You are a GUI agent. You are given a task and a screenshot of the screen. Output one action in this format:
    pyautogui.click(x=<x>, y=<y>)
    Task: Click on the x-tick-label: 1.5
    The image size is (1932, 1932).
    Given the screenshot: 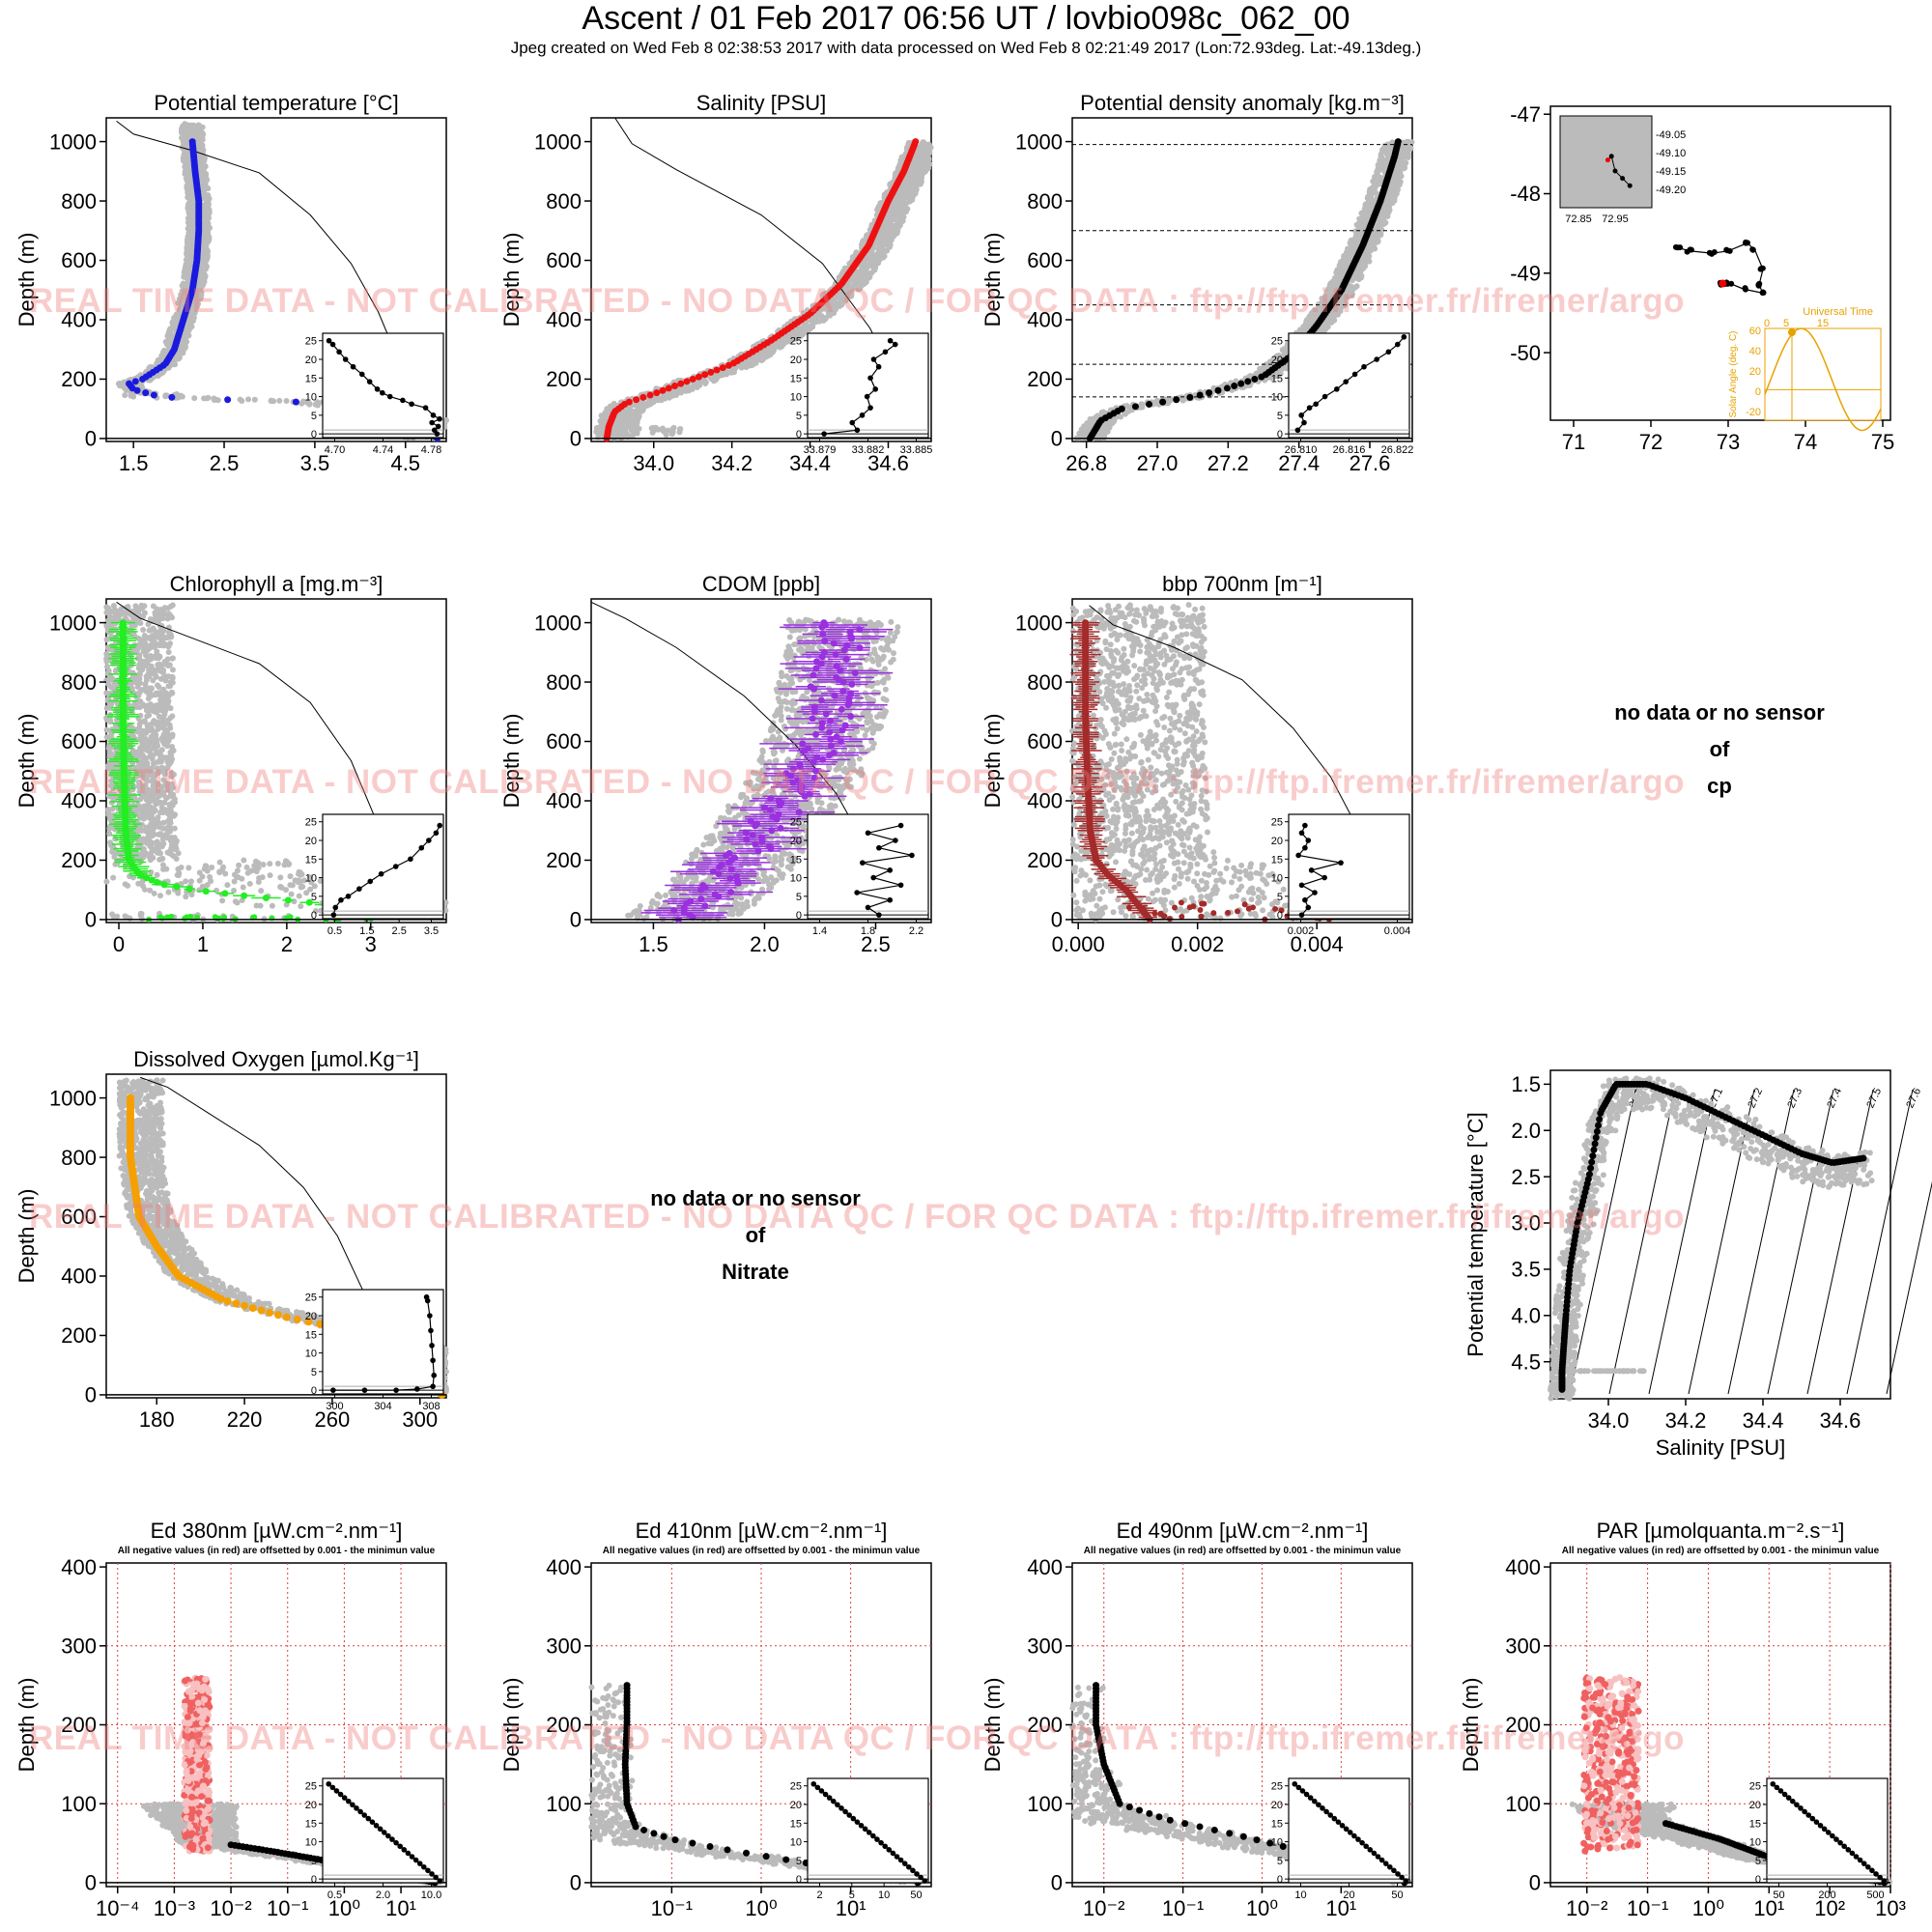 What is the action you would take?
    pyautogui.click(x=134, y=463)
    